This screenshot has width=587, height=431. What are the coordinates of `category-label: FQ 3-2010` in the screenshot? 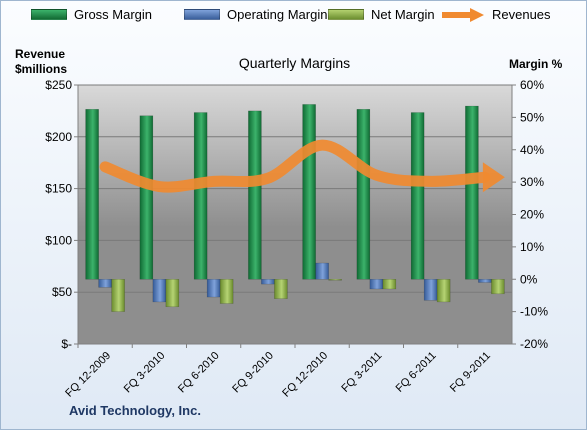 It's located at (145, 373).